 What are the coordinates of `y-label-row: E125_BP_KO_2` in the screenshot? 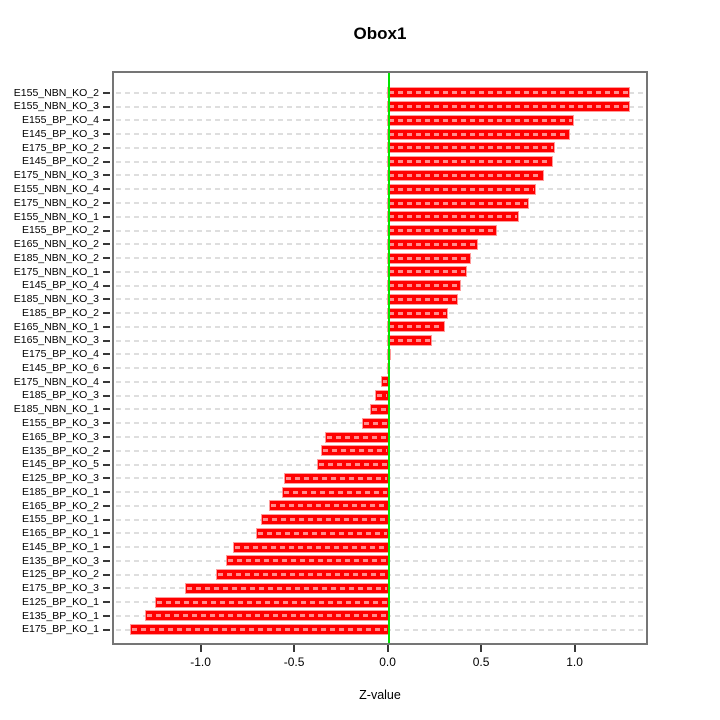 It's located at (55, 575).